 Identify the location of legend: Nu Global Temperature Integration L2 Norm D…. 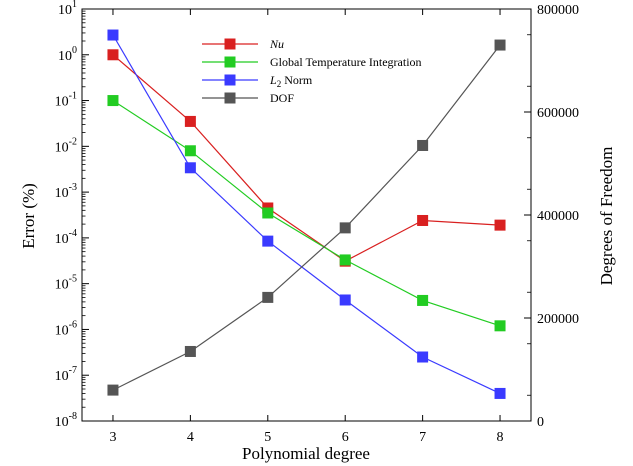
(312, 71).